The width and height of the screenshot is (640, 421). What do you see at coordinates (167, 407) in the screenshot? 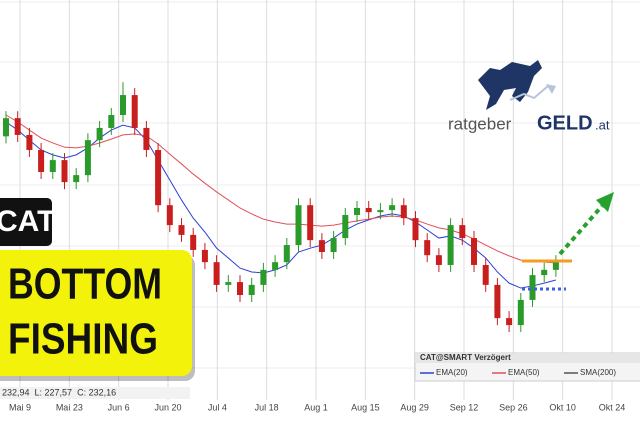
I see `x-tick-label: Jun 20` at bounding box center [167, 407].